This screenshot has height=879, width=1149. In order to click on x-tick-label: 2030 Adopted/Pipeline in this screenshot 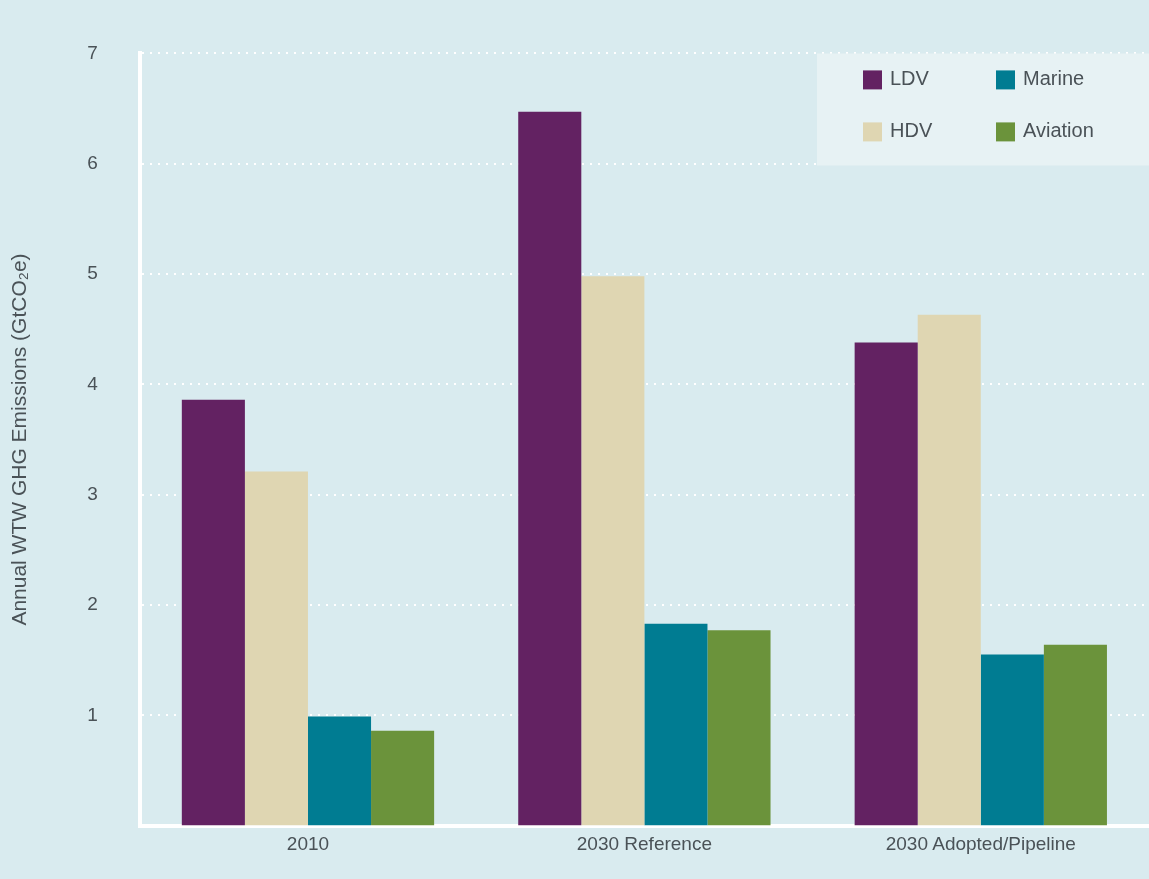, I will do `click(980, 844)`.